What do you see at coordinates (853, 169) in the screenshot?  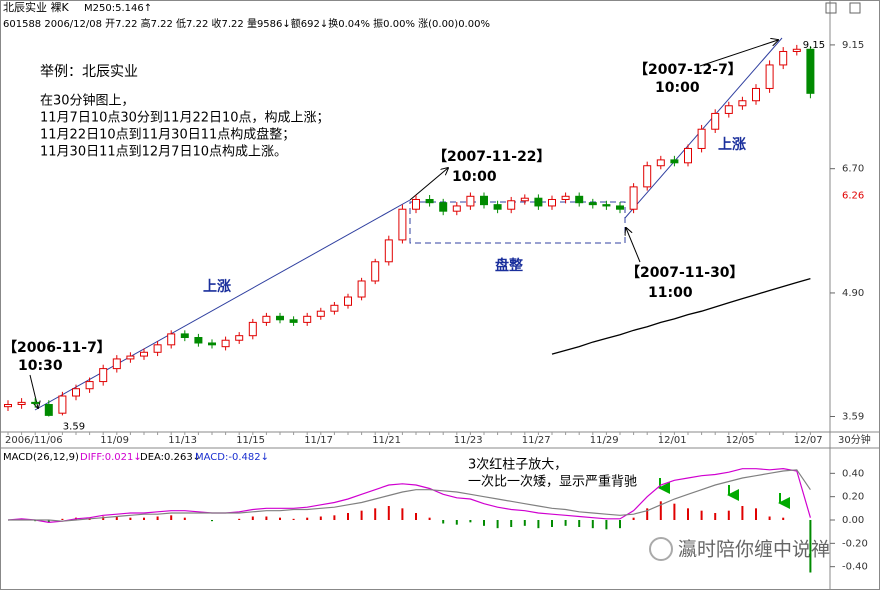 I see `y-tick-label: 6.70` at bounding box center [853, 169].